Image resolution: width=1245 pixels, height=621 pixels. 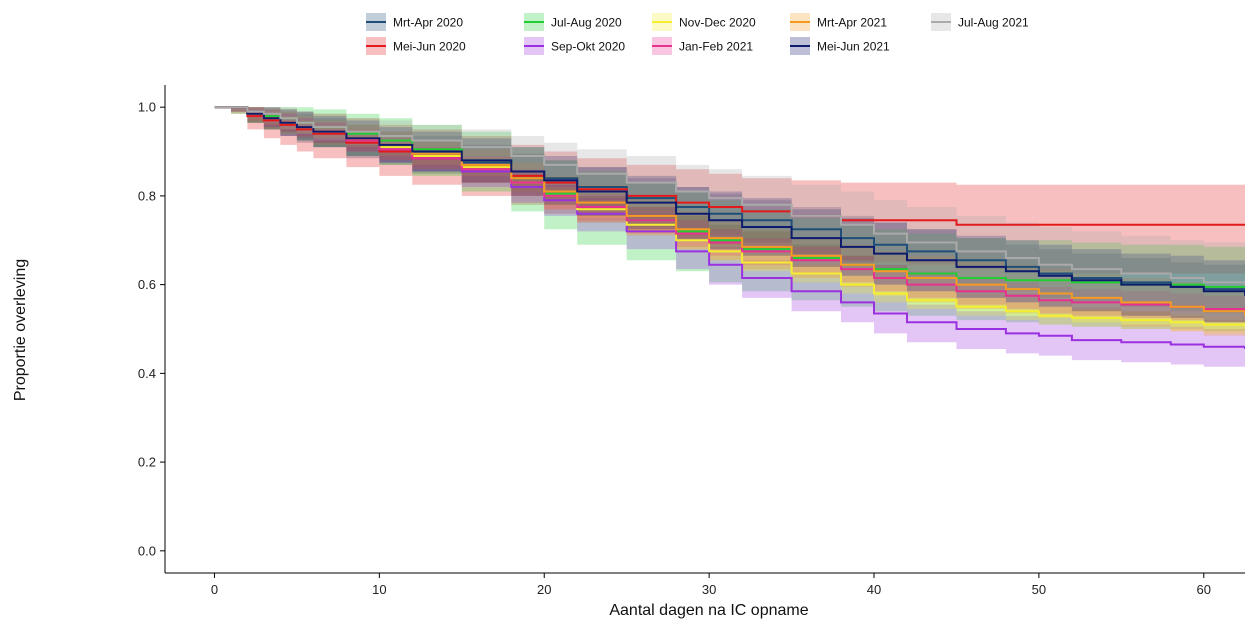 What do you see at coordinates (147, 550) in the screenshot?
I see `y-tick-label: 0.0` at bounding box center [147, 550].